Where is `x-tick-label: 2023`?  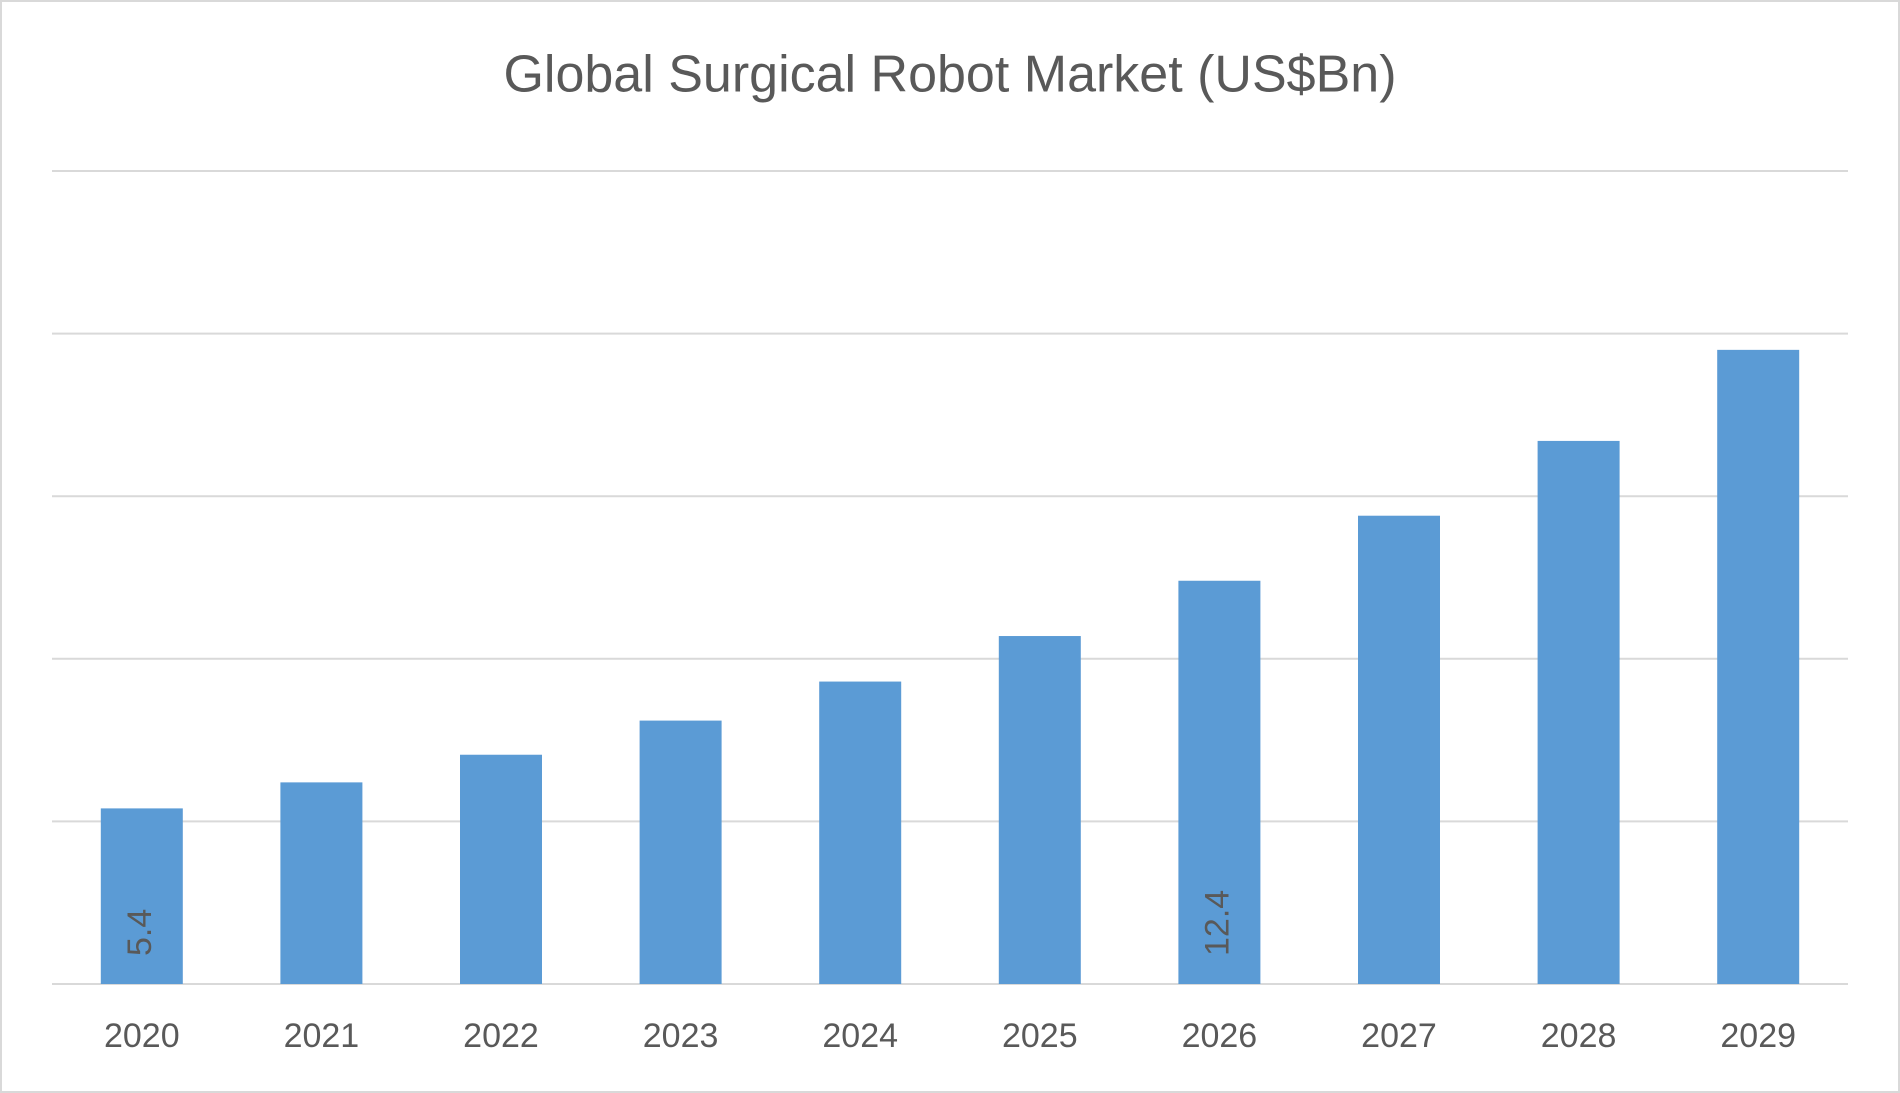
x-tick-label: 2023 is located at coordinates (681, 1036).